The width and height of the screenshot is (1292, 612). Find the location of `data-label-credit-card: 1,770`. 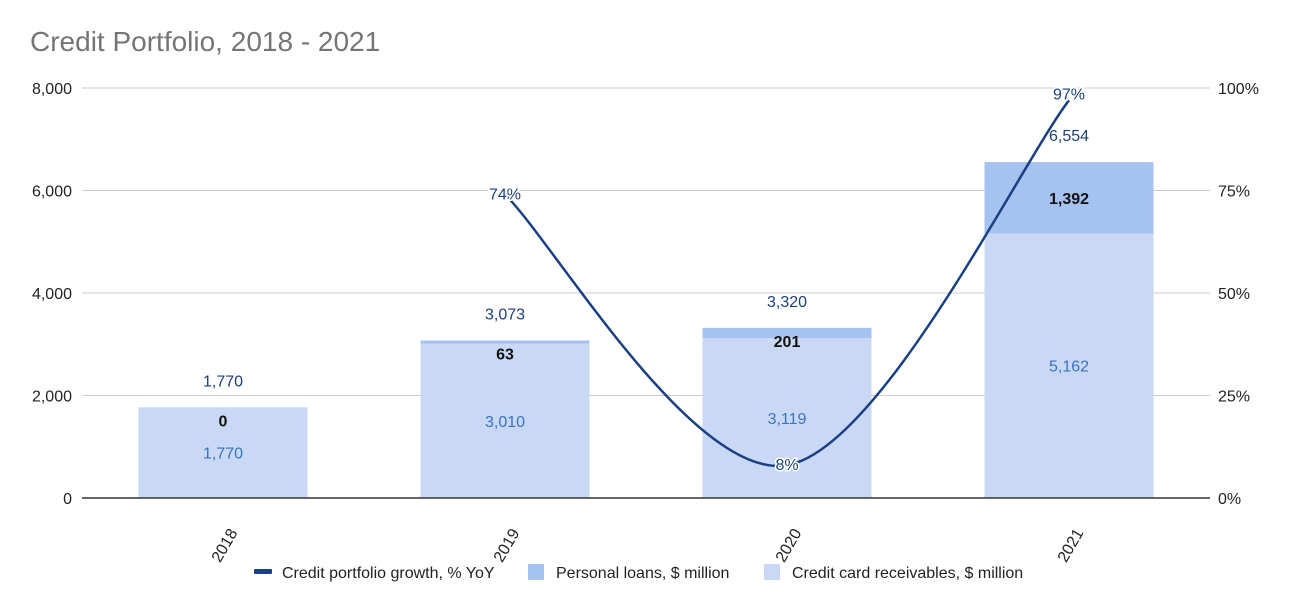

data-label-credit-card: 1,770 is located at coordinates (223, 454).